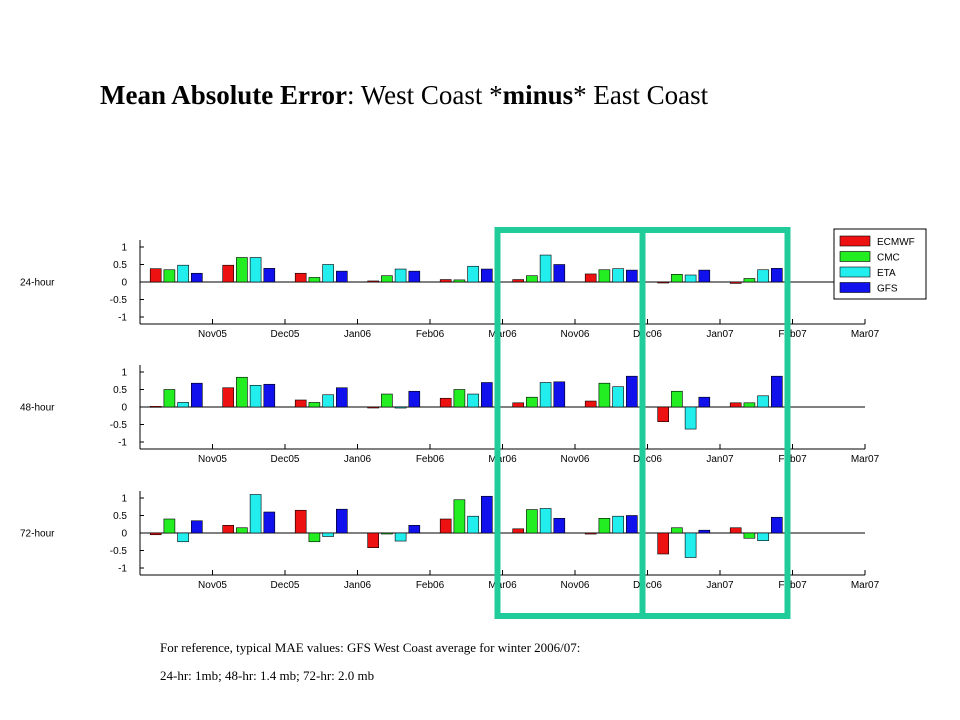 This screenshot has width=960, height=720. What do you see at coordinates (285, 585) in the screenshot?
I see `x-tick-label: Dec05` at bounding box center [285, 585].